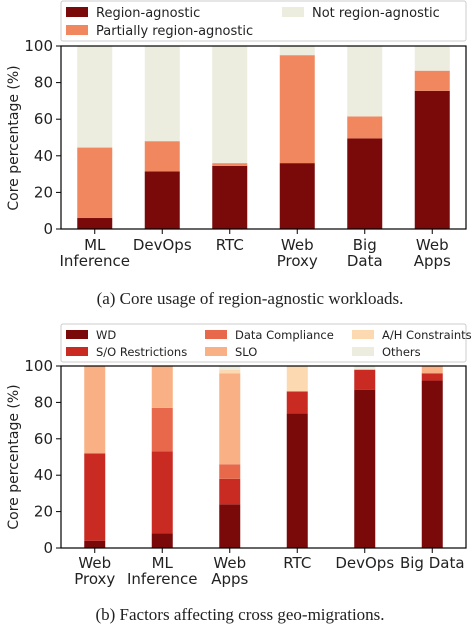 The height and width of the screenshot is (629, 474). Describe the element at coordinates (229, 571) in the screenshot. I see `panel-b-xtick-label: Web Apps` at that location.